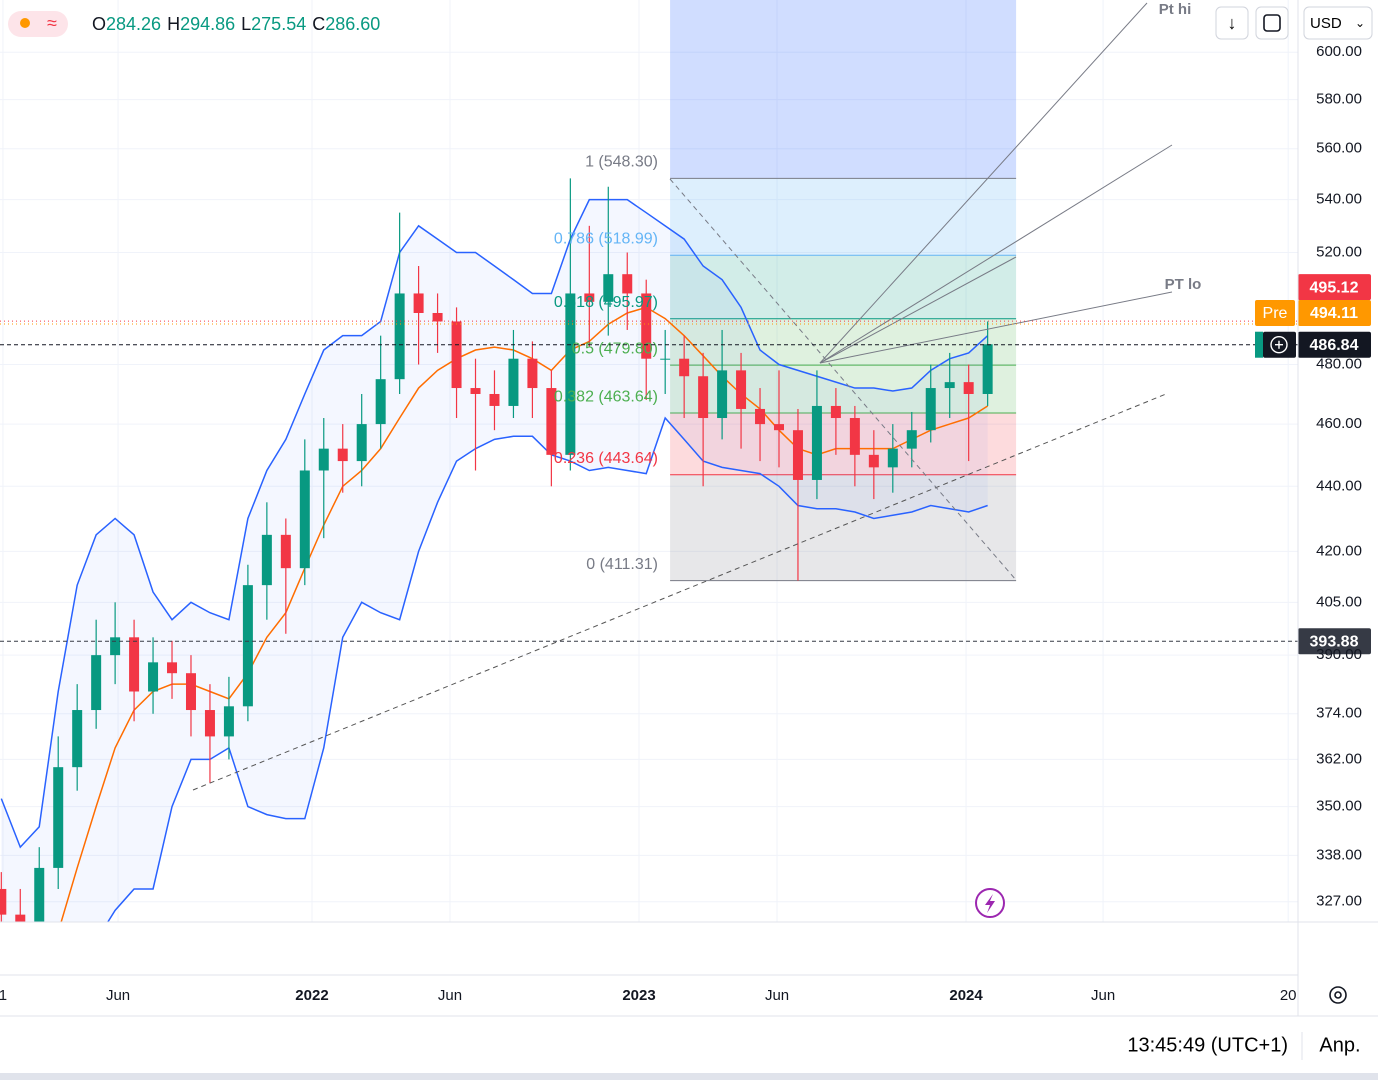 Image resolution: width=1378 pixels, height=1080 pixels. What do you see at coordinates (990, 903) in the screenshot?
I see `alert-icon` at bounding box center [990, 903].